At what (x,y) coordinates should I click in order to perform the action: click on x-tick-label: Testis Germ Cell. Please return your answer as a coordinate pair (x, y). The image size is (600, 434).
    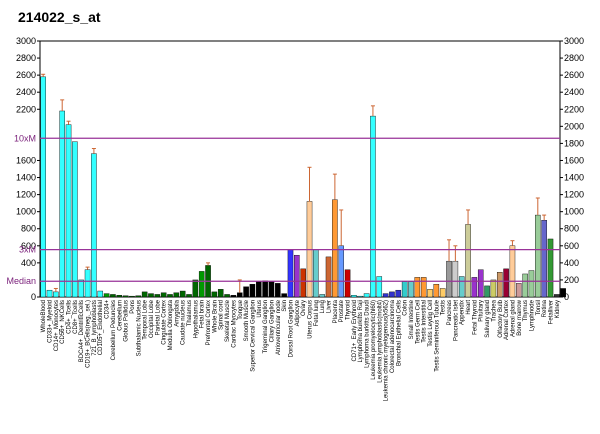
    Looking at the image, I should click on (418, 322).